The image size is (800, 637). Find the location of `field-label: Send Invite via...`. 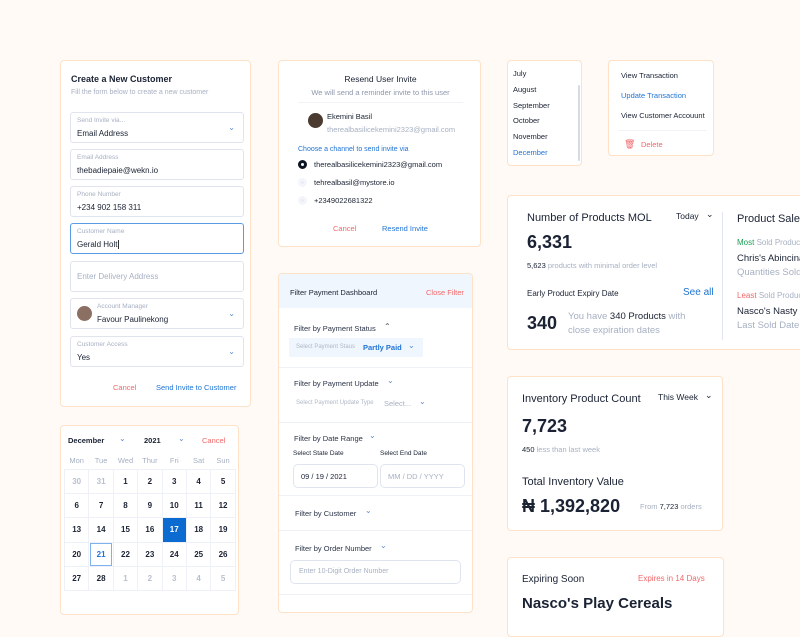

field-label: Send Invite via... is located at coordinates (101, 120).